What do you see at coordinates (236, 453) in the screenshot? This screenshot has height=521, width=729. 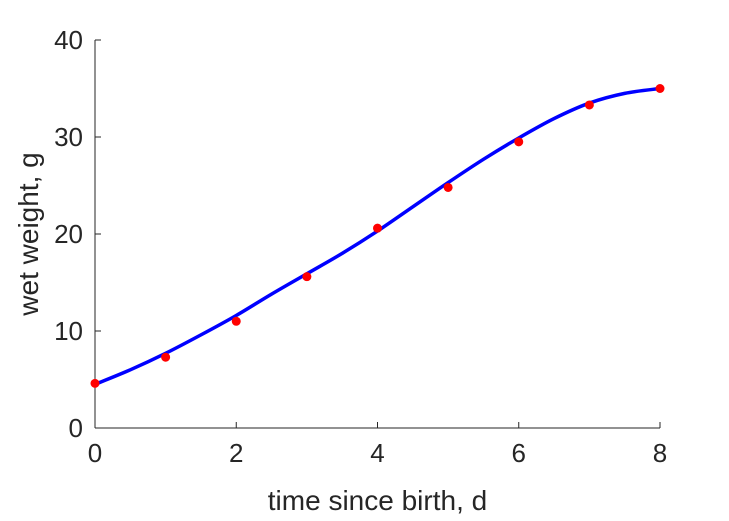 I see `x-tick-label: 2` at bounding box center [236, 453].